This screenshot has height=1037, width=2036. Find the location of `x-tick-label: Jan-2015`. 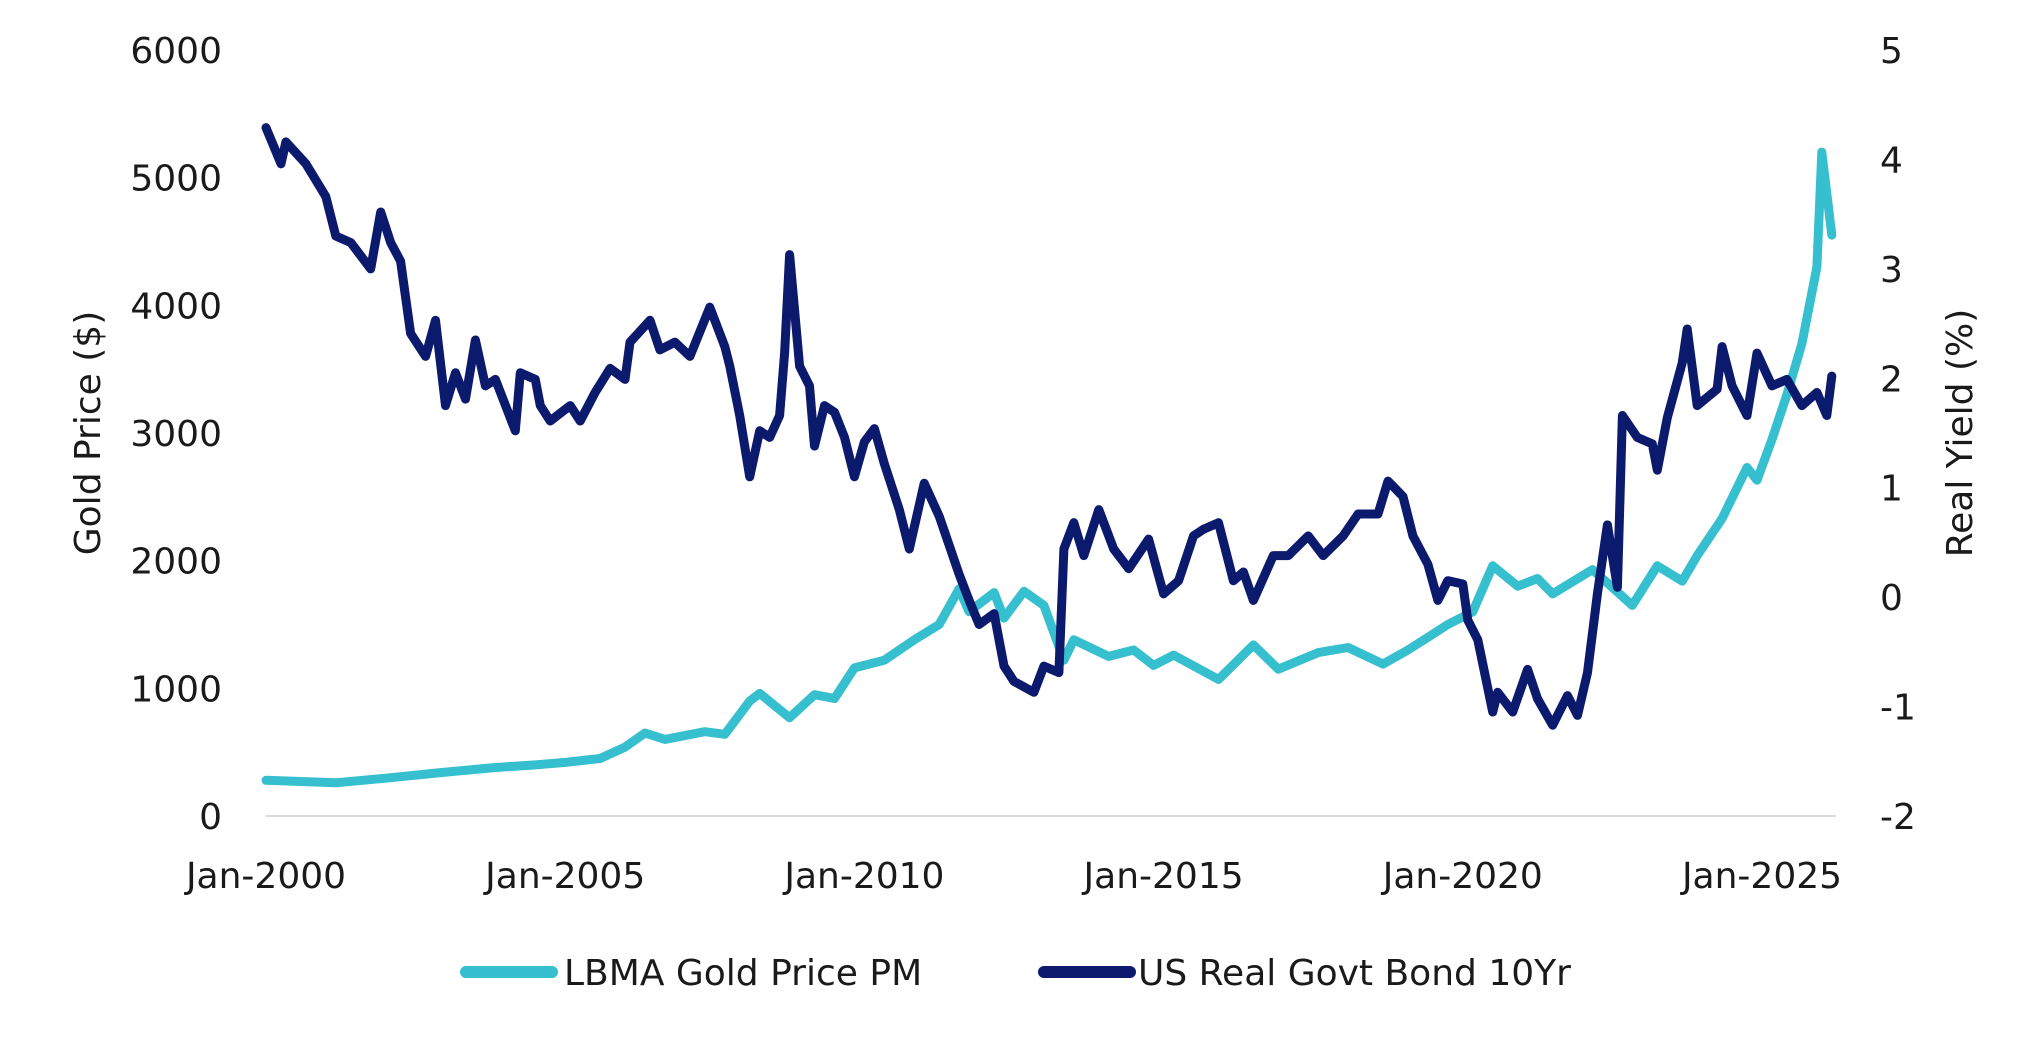

x-tick-label: Jan-2015 is located at coordinates (1163, 876).